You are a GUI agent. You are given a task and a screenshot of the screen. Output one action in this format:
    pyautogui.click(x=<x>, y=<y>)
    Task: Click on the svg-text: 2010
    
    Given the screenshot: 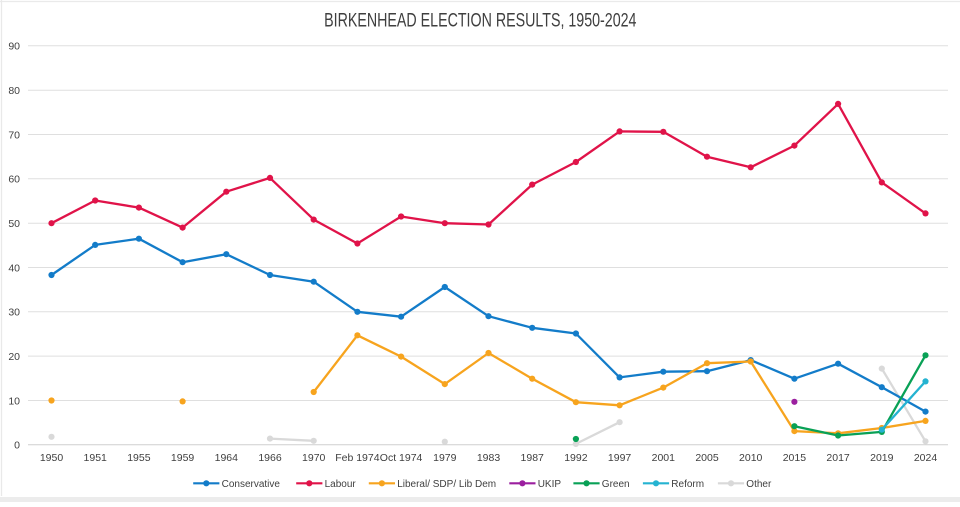 What is the action you would take?
    pyautogui.click(x=751, y=458)
    